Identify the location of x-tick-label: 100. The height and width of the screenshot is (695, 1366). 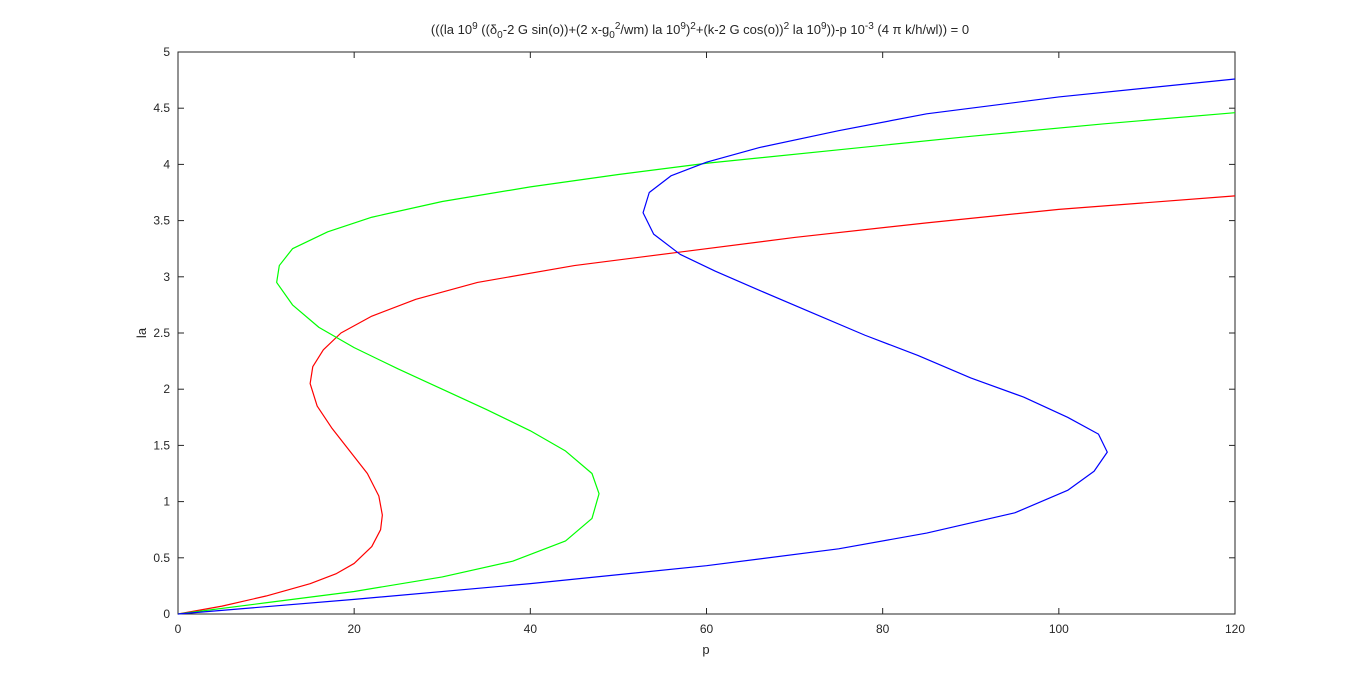
(1059, 629).